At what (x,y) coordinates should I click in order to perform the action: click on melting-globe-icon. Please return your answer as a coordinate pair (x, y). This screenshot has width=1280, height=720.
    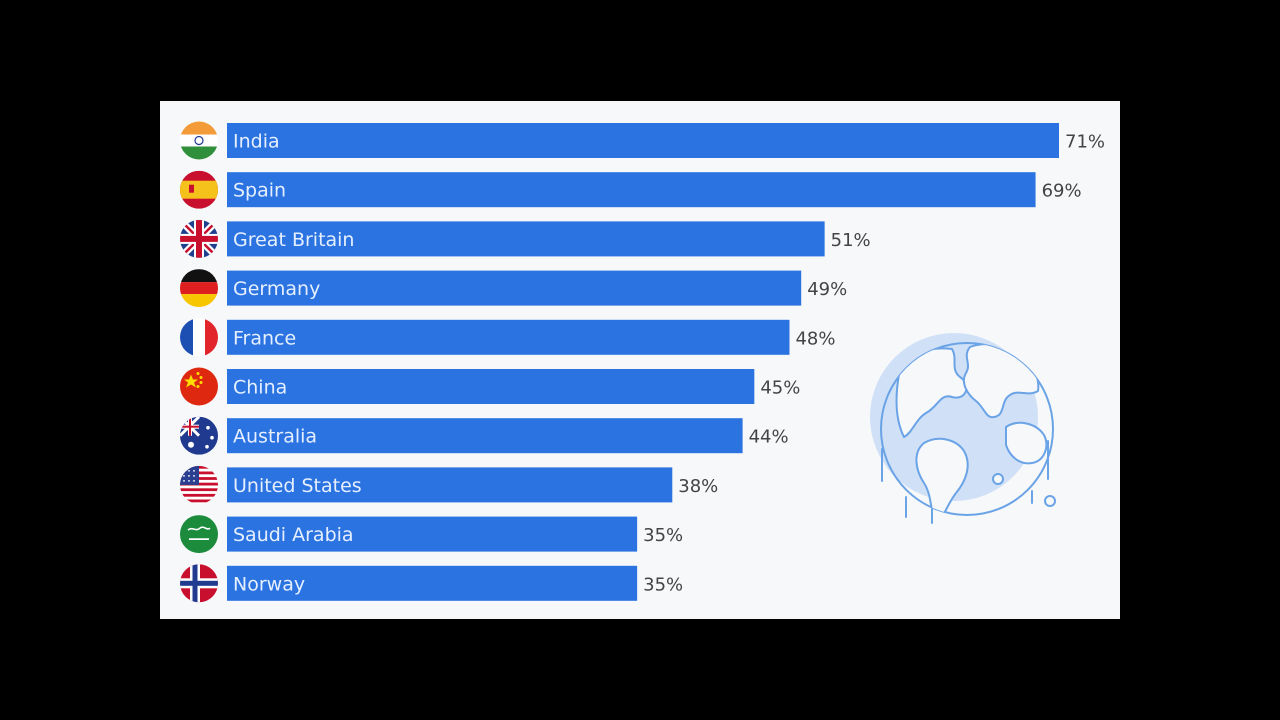
    Looking at the image, I should click on (963, 428).